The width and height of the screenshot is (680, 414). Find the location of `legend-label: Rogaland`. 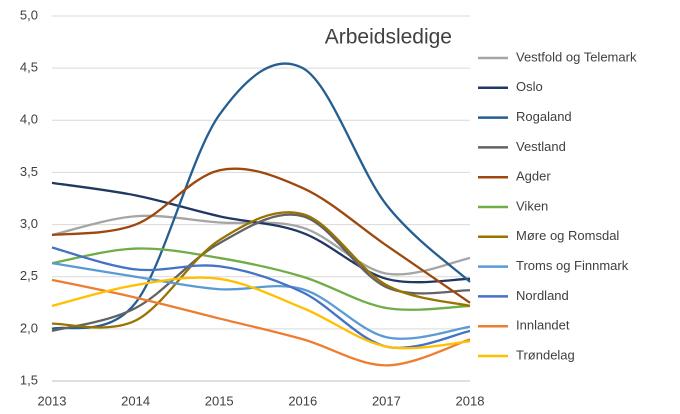

legend-label: Rogaland is located at coordinates (544, 116).